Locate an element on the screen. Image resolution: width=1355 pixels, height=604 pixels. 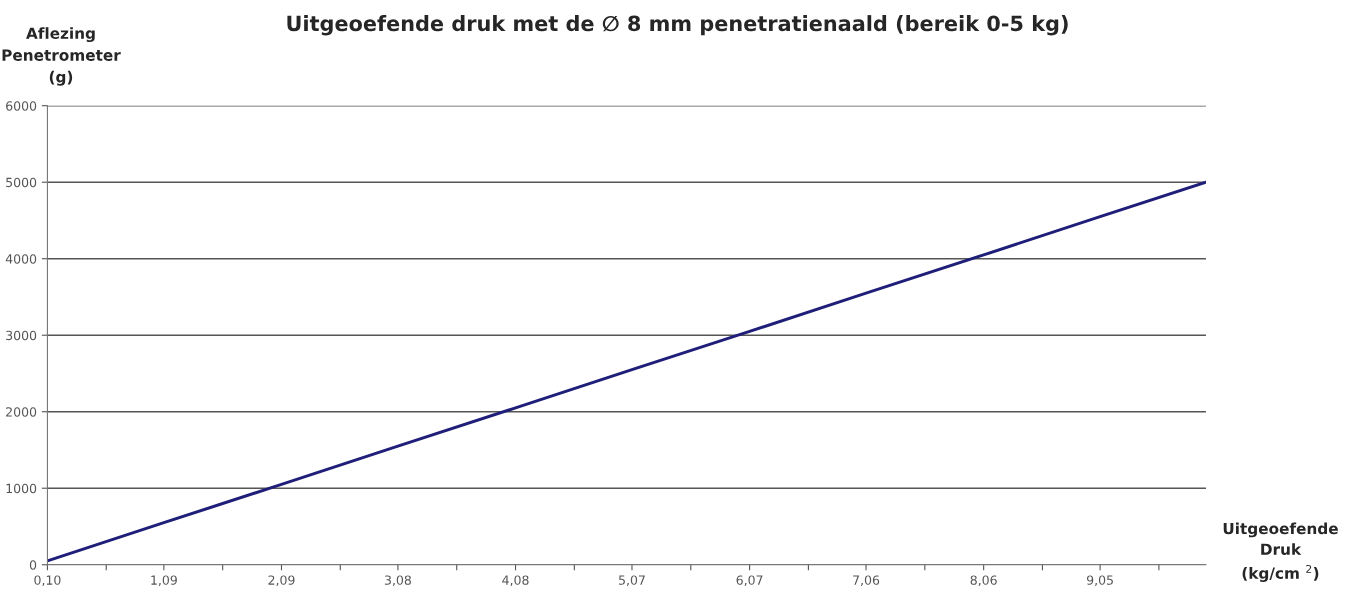
x-tick-label: 3,08 is located at coordinates (397, 581).